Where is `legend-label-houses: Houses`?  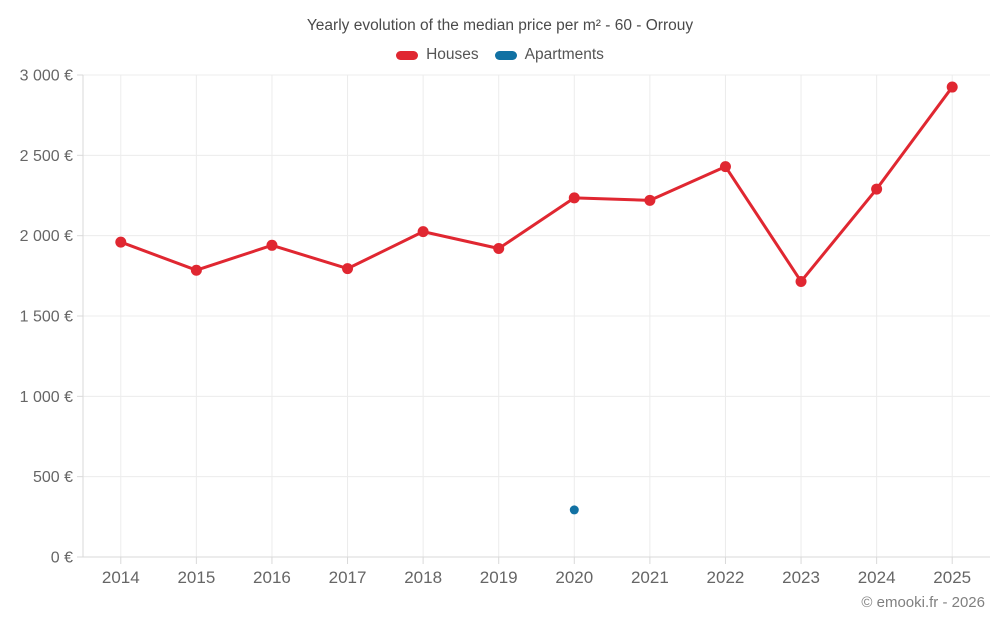 legend-label-houses: Houses is located at coordinates (452, 54).